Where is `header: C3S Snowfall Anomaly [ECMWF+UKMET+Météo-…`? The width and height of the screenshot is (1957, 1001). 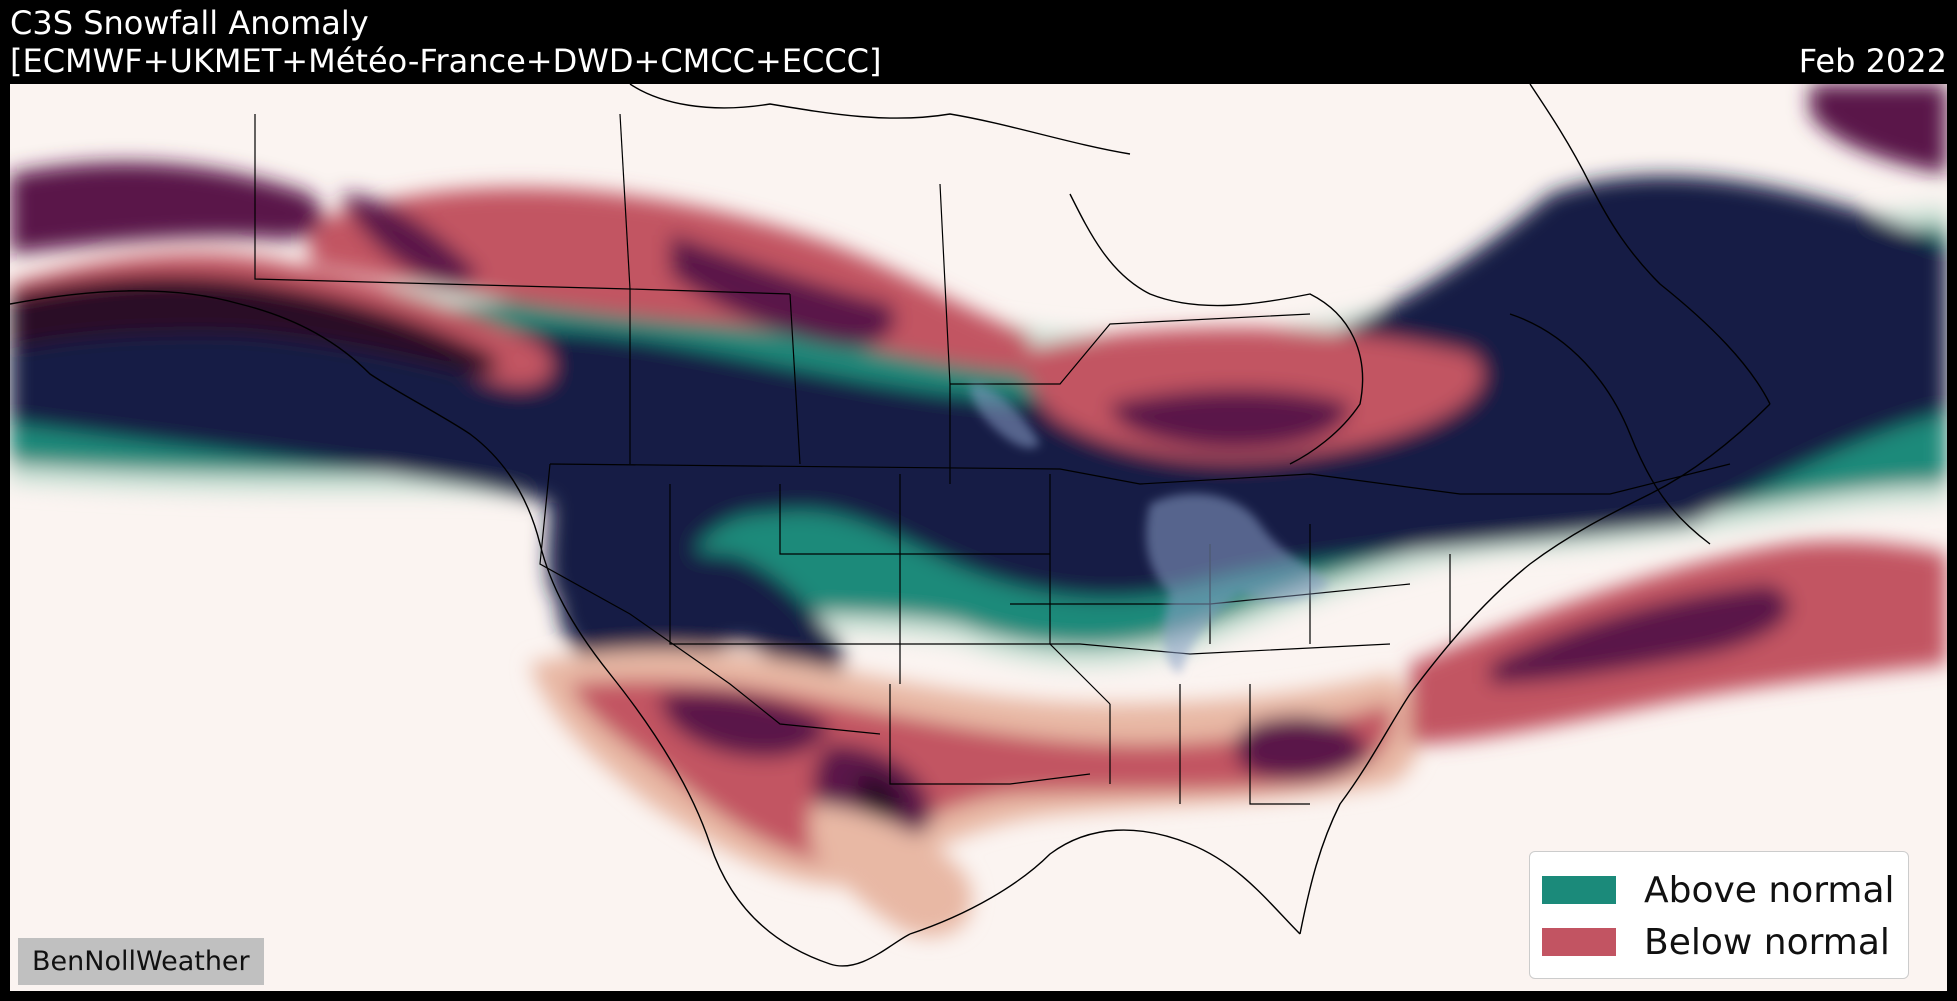
header: C3S Snowfall Anomaly [ECMWF+UKMET+Météo-… is located at coordinates (978, 42).